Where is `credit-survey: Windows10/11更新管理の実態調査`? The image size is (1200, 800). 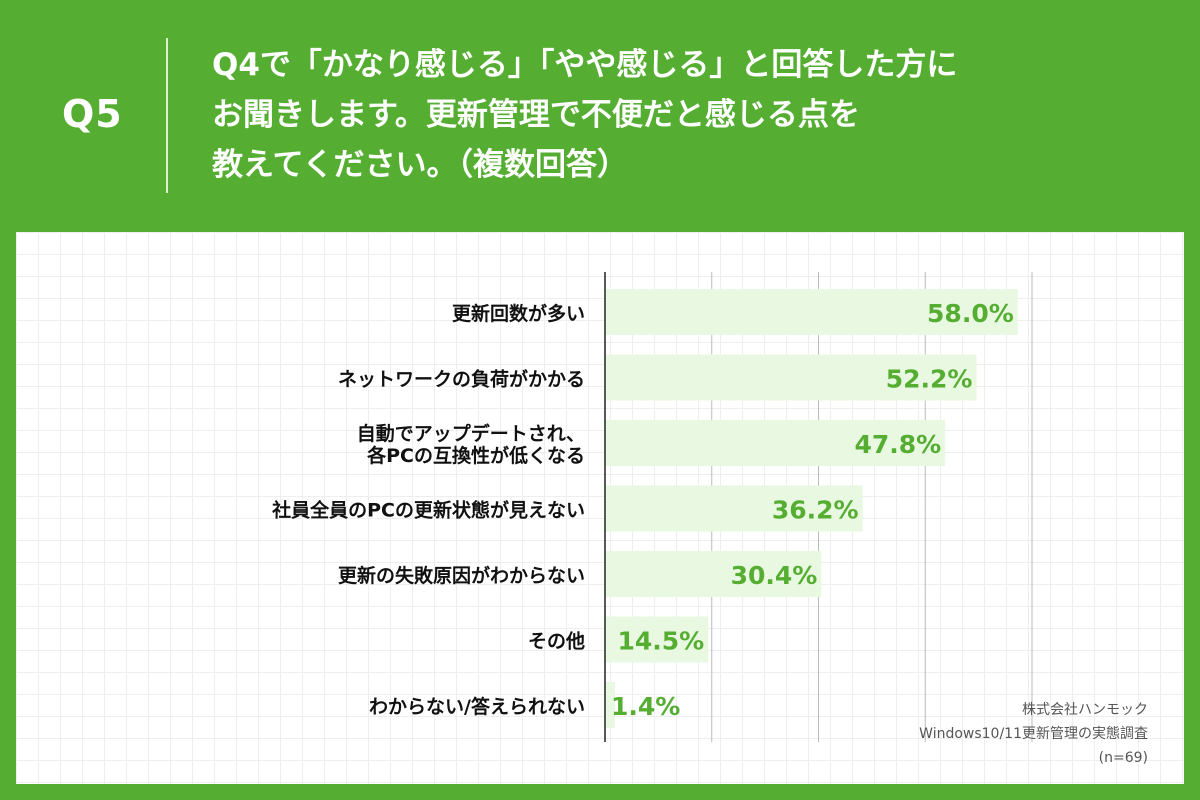
credit-survey: Windows10/11更新管理の実態調査 is located at coordinates (1033, 734).